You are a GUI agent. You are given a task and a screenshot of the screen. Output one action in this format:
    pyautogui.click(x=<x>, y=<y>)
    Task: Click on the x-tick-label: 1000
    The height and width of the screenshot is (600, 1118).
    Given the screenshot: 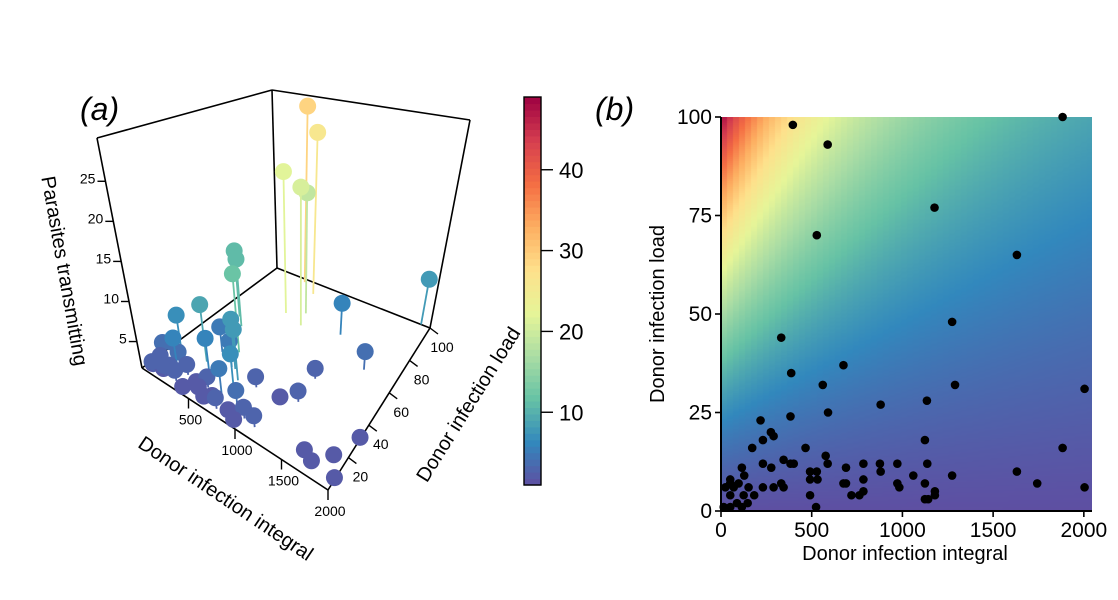 What is the action you would take?
    pyautogui.click(x=902, y=530)
    